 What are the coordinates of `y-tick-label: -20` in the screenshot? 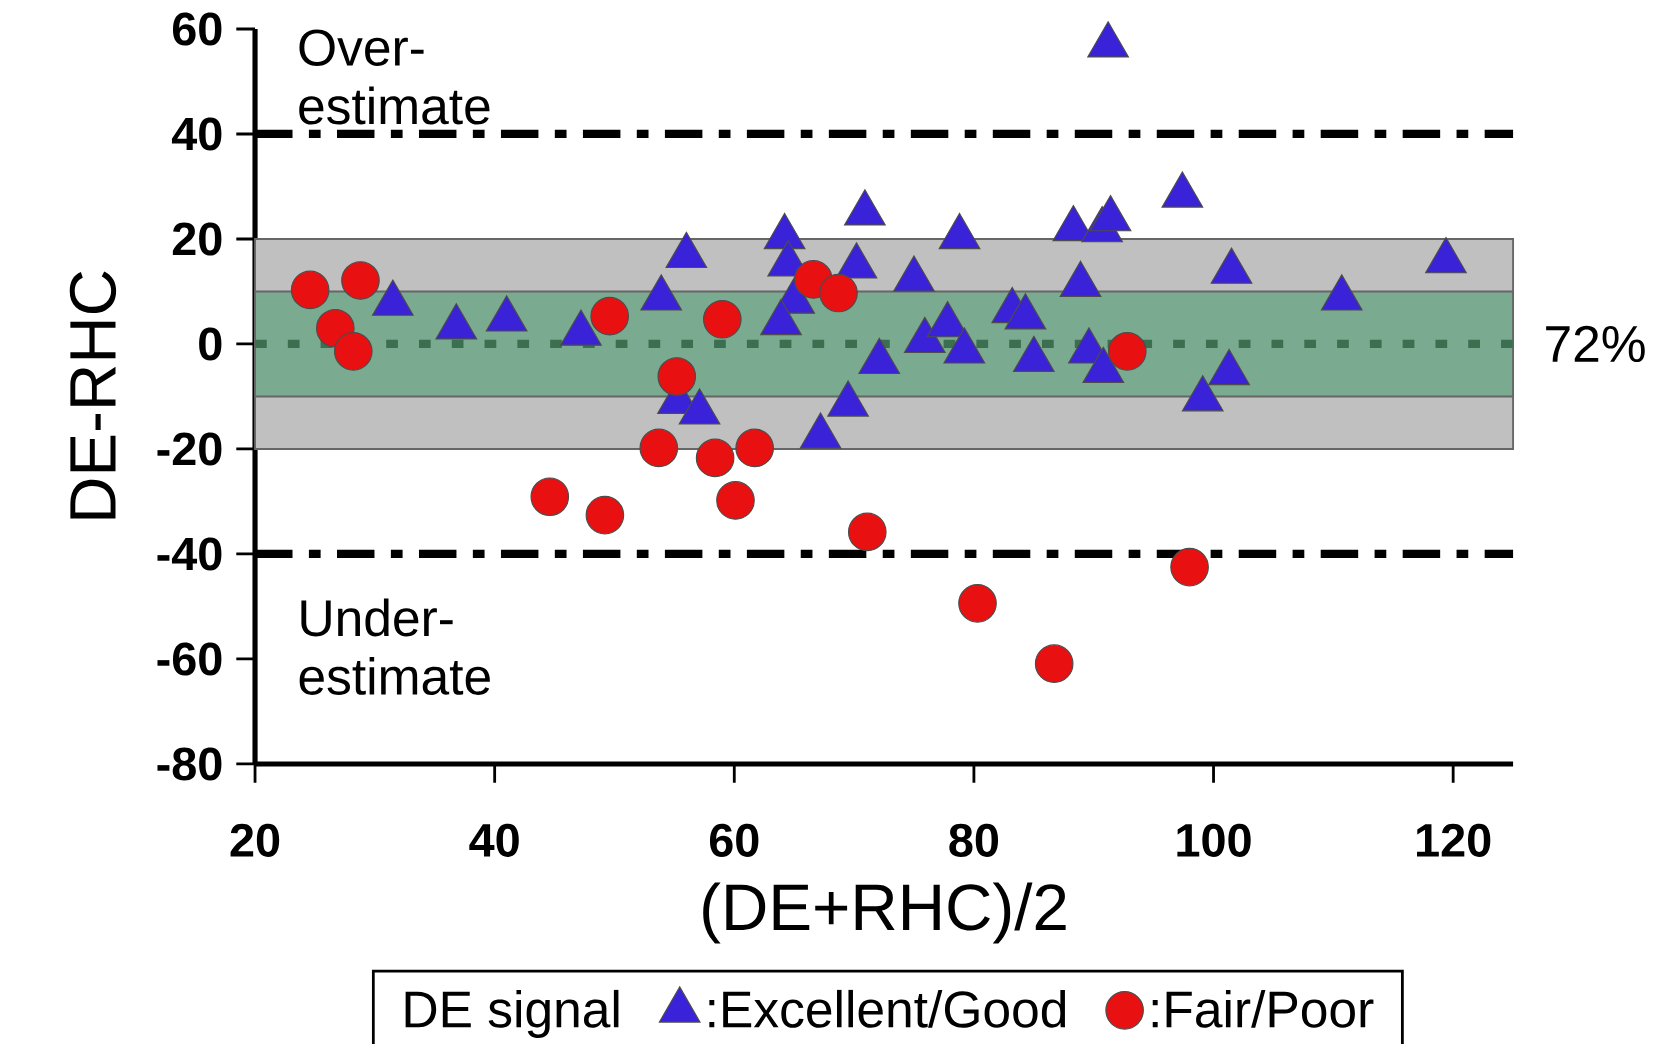 It's located at (189, 449).